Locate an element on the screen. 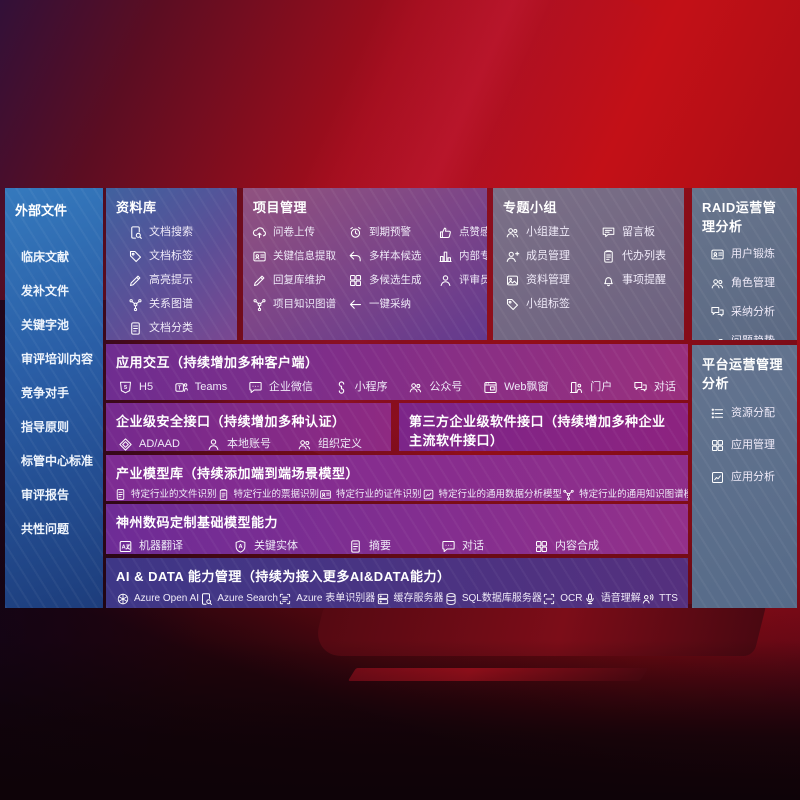 Image resolution: width=800 pixels, height=800 pixels. list-item: 点赞感谢 is located at coordinates (462, 232).